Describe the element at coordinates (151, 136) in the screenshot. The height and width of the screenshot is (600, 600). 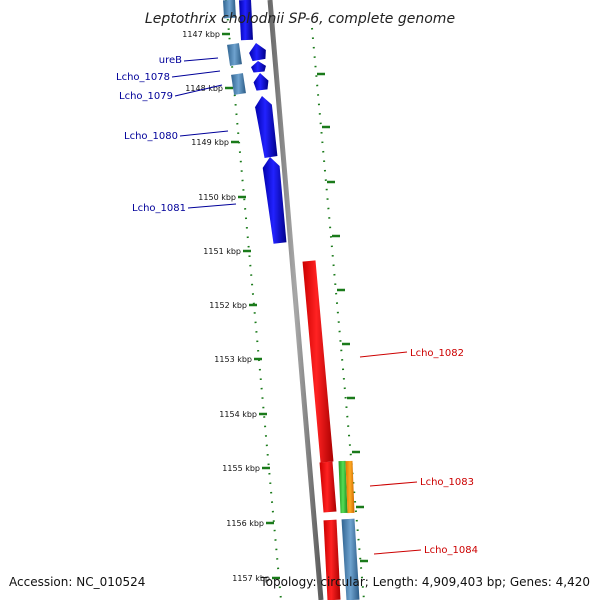
I see `gene-label: Lcho_1080` at that location.